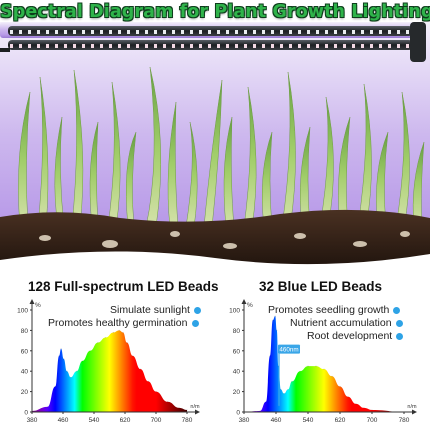 The image size is (430, 430). I want to click on note-text: Promotes healthy germination, so click(118, 323).